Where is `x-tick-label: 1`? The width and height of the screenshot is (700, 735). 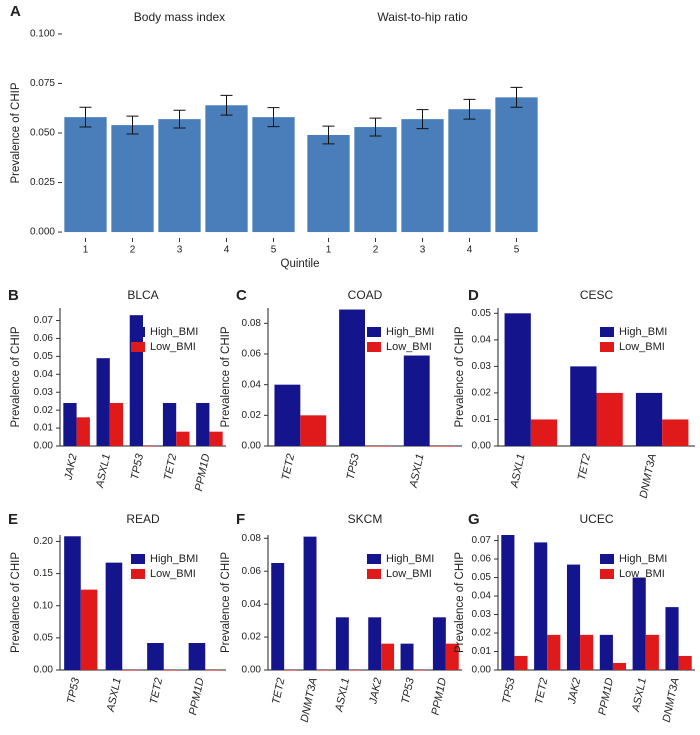 x-tick-label: 1 is located at coordinates (329, 250).